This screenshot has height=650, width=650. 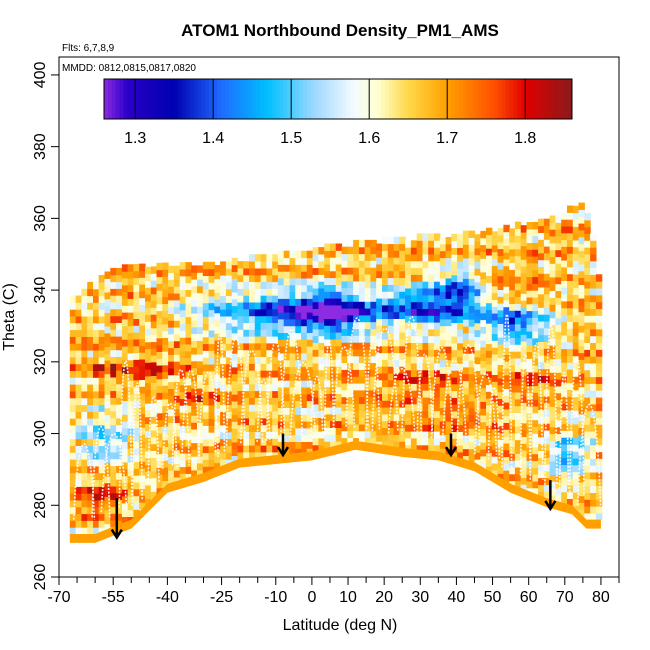 What do you see at coordinates (40, 290) in the screenshot?
I see `y-tick-label: 340` at bounding box center [40, 290].